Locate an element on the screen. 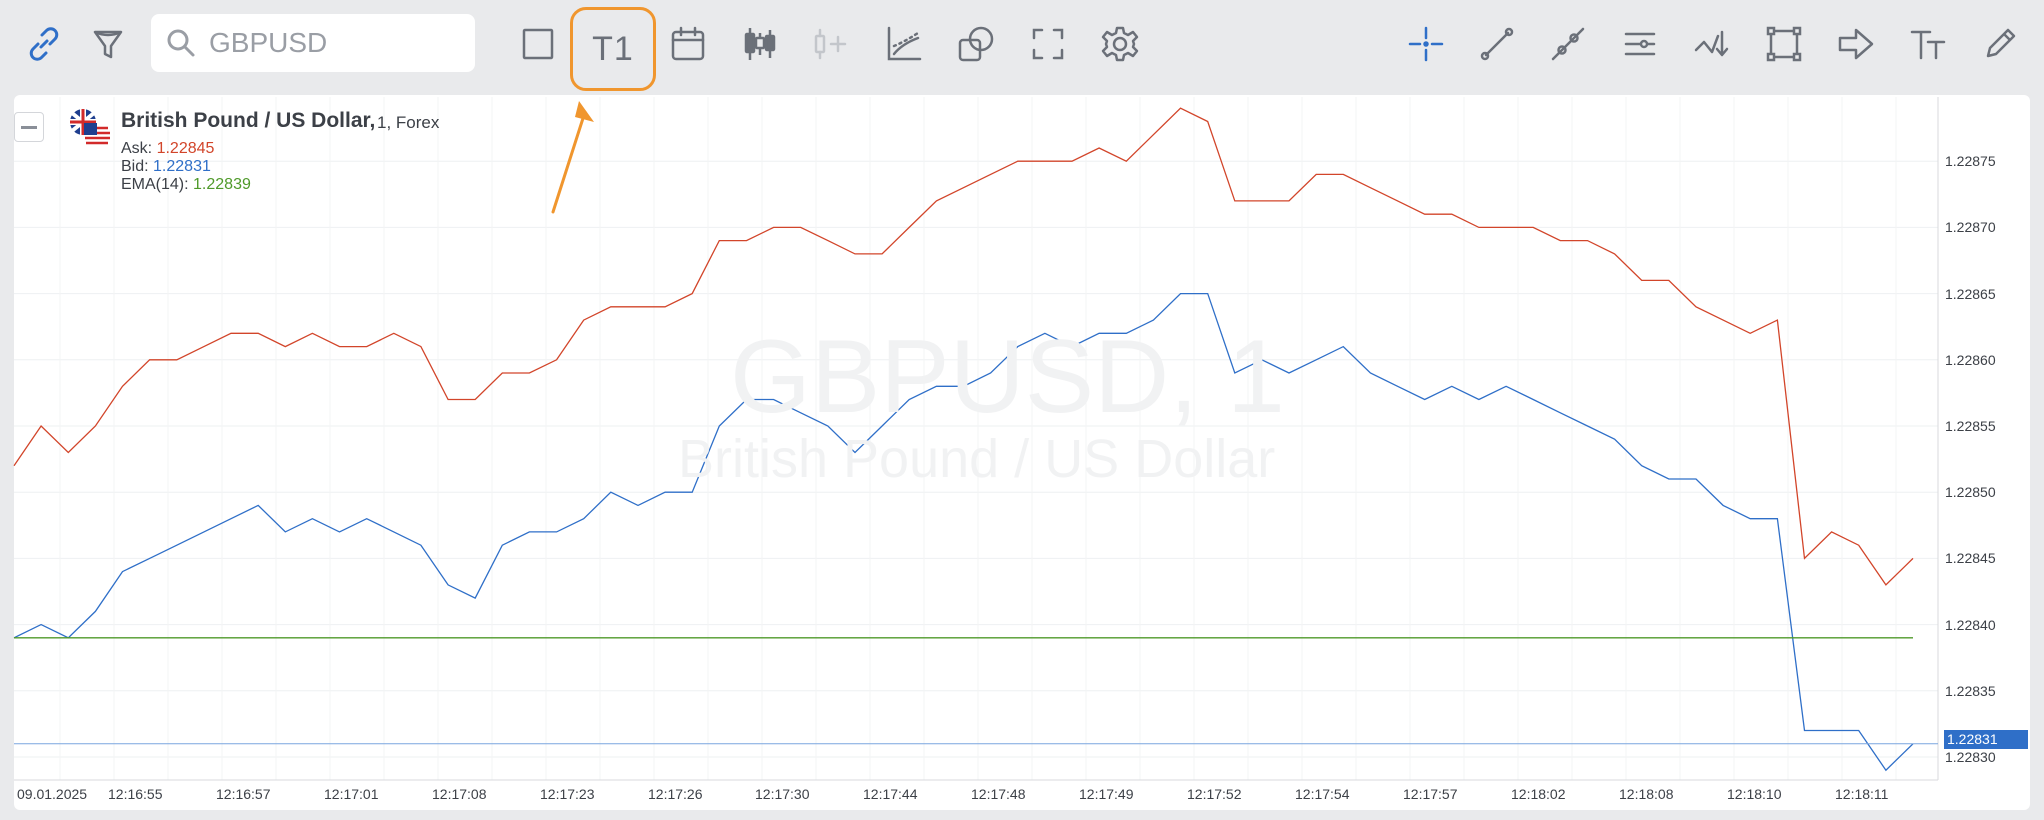 The width and height of the screenshot is (2044, 820). time-tick-label: 12:17:01 is located at coordinates (351, 794).